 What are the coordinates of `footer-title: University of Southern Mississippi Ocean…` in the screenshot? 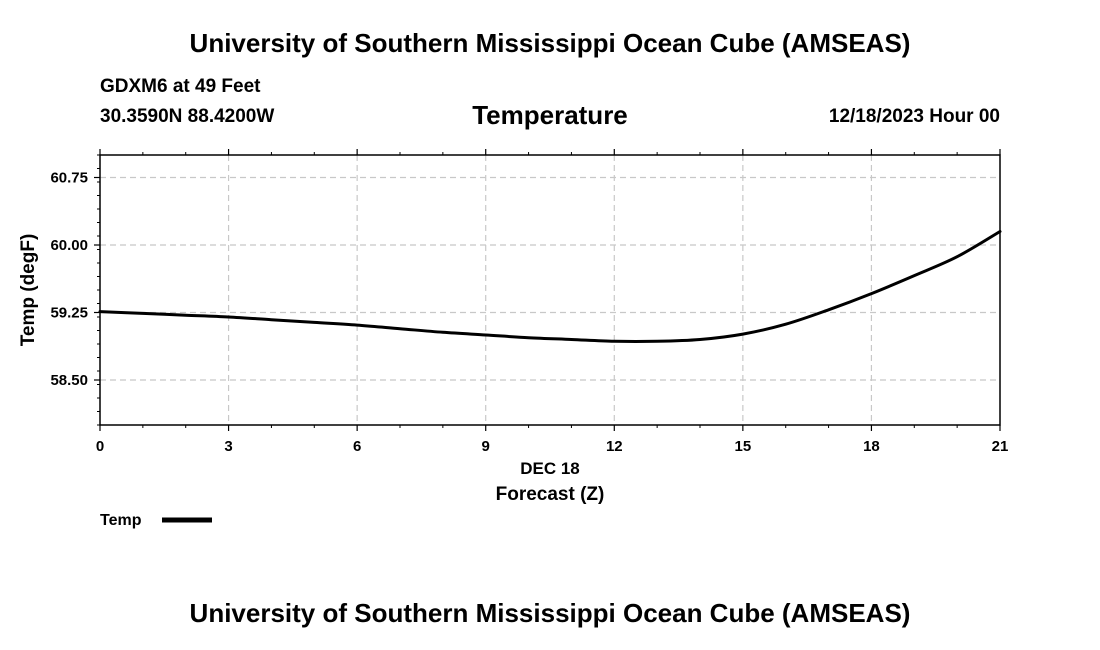 It's located at (550, 613).